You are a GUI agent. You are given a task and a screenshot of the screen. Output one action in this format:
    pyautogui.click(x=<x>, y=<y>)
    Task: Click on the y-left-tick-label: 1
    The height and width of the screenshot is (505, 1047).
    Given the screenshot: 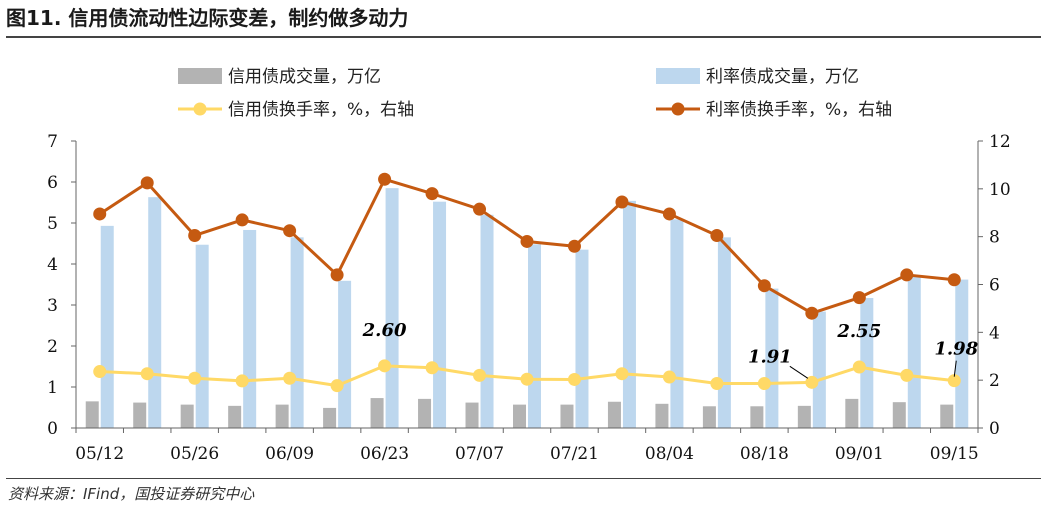 What is the action you would take?
    pyautogui.click(x=52, y=388)
    